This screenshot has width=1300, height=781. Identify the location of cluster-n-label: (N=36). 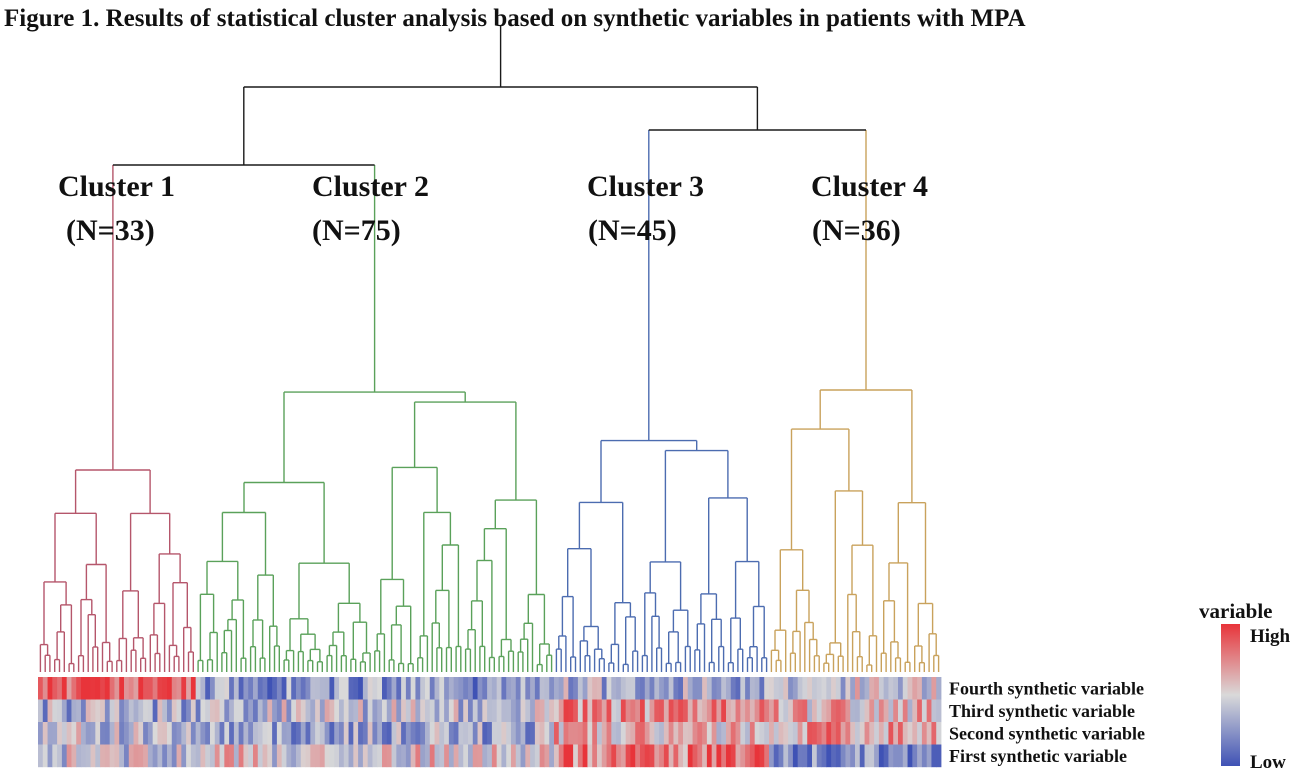
(856, 230).